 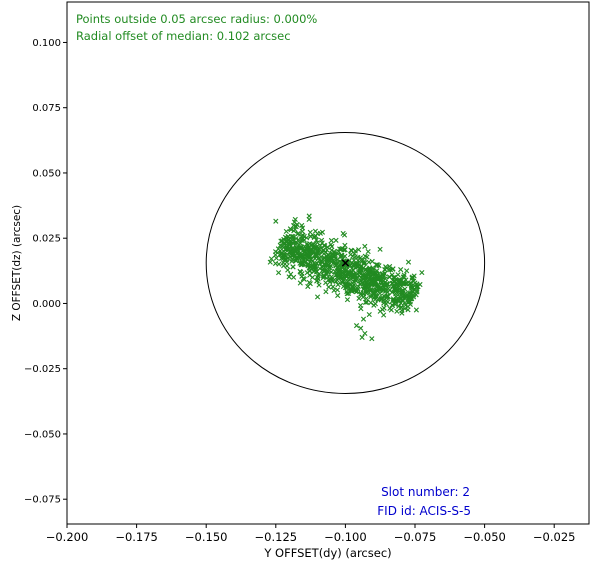 What do you see at coordinates (554, 537) in the screenshot?
I see `x-tick-label: −0.025` at bounding box center [554, 537].